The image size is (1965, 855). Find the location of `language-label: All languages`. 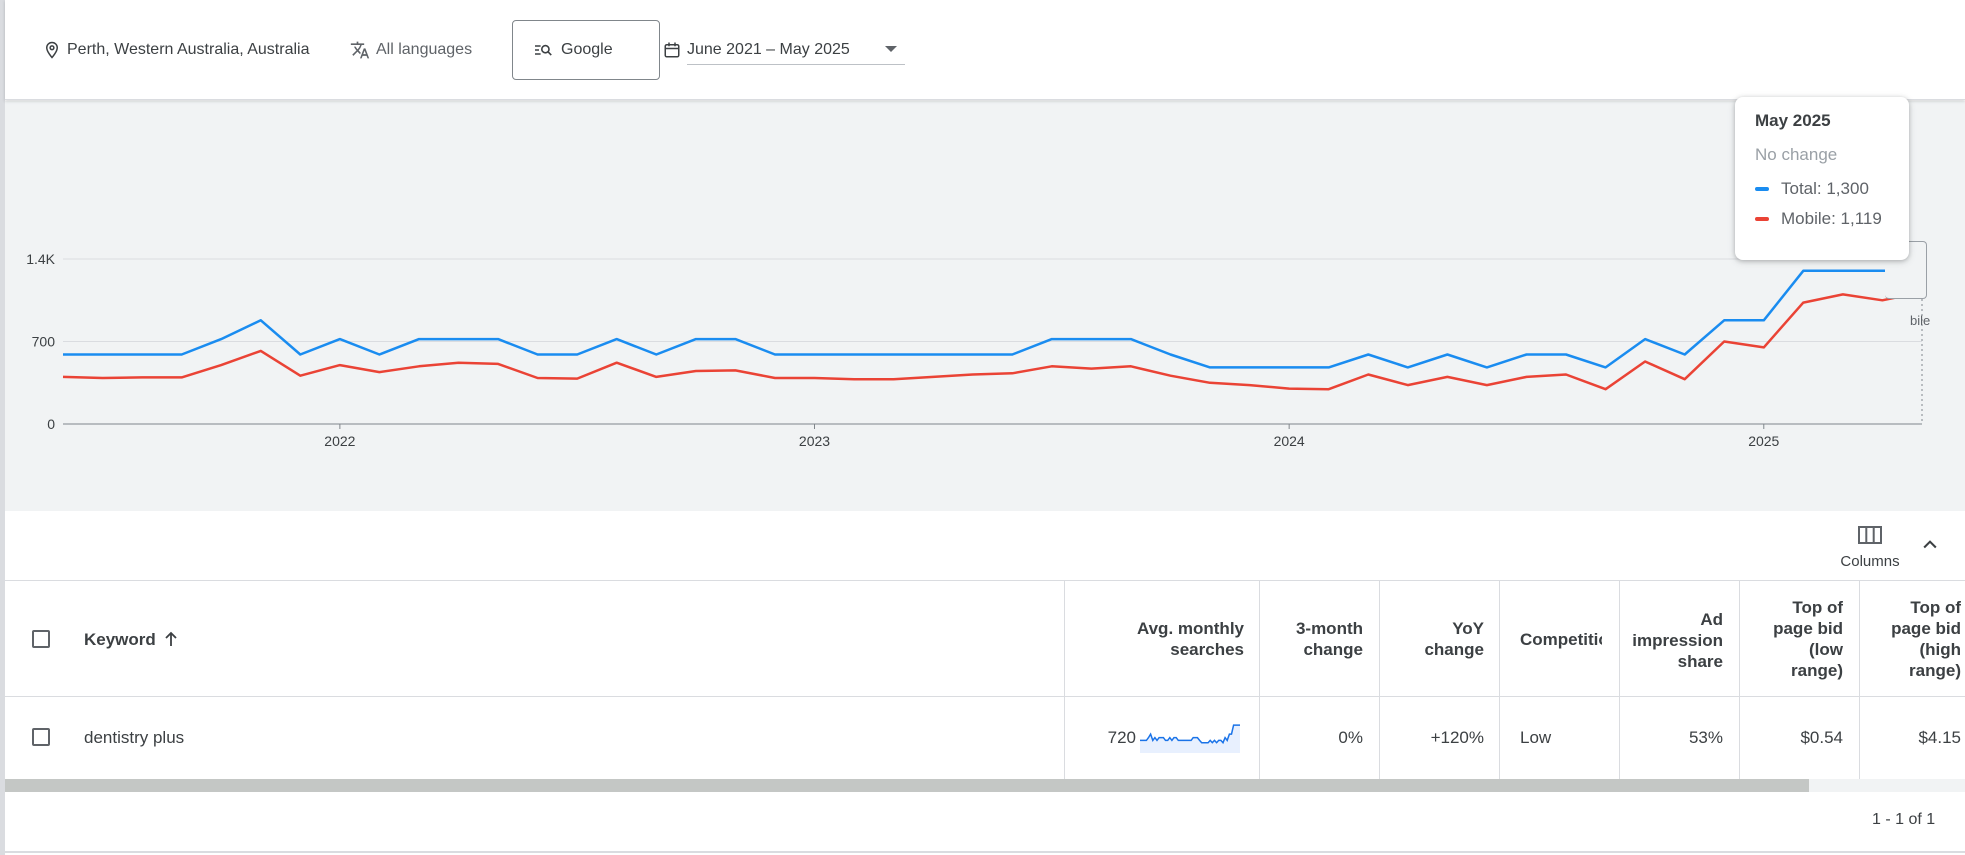

language-label: All languages is located at coordinates (424, 49).